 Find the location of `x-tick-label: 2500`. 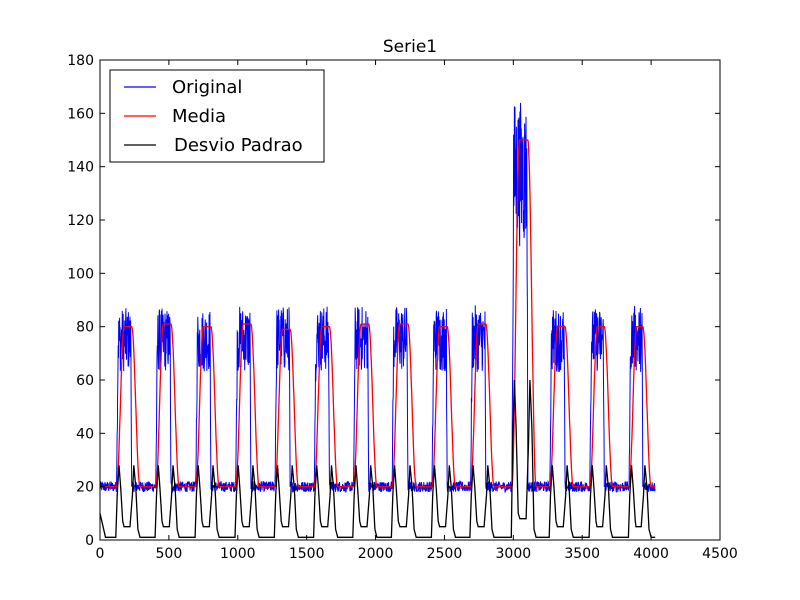

x-tick-label: 2500 is located at coordinates (445, 554).